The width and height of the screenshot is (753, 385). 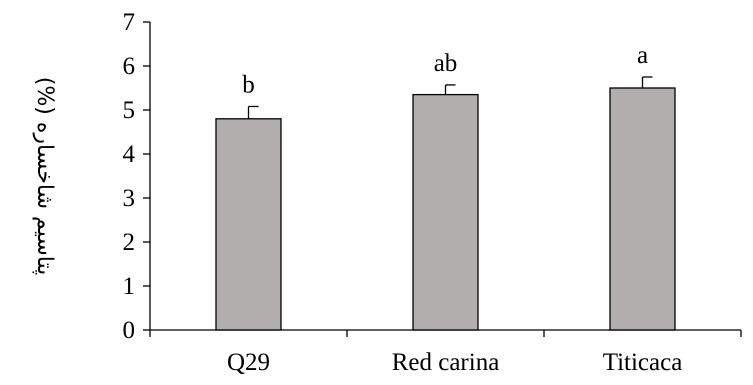 I want to click on y-tick-label: 1, so click(x=129, y=286).